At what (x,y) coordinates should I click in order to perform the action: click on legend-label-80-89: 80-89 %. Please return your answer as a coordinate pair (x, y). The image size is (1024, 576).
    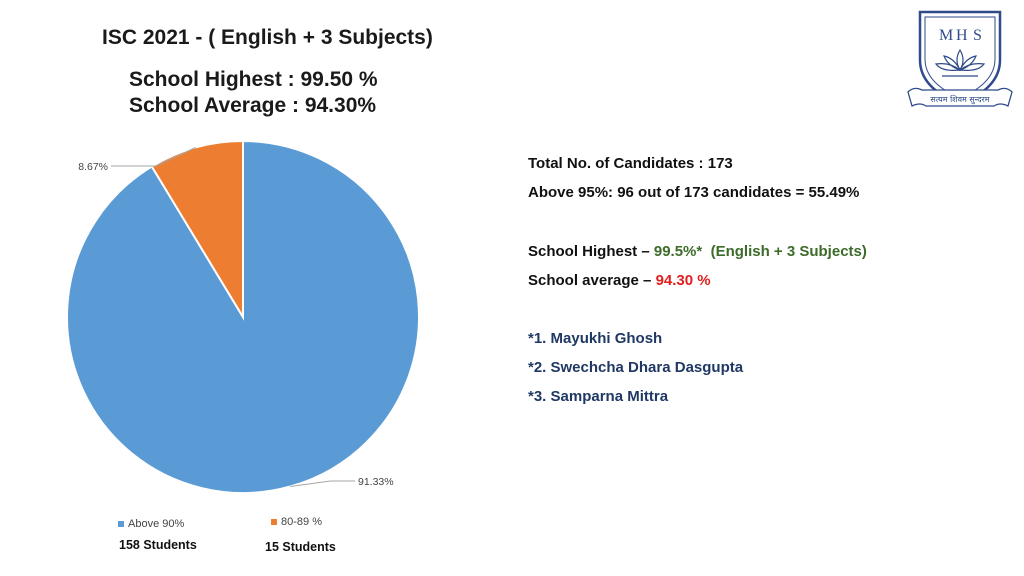
    Looking at the image, I should click on (301, 522).